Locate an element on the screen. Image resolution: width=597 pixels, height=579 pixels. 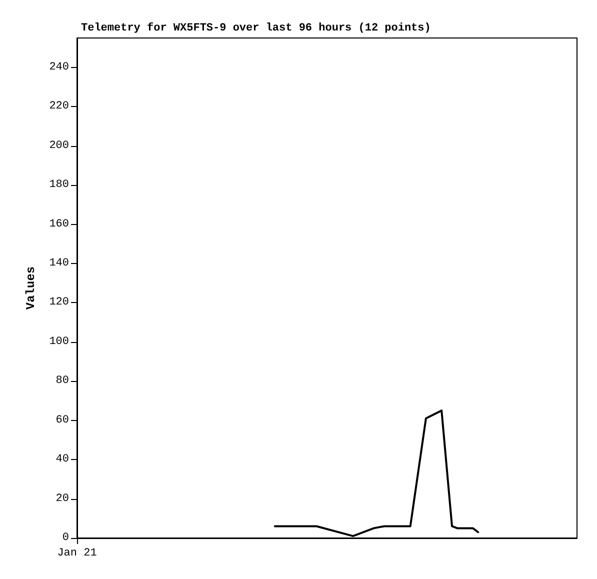
y-tick-label: 40 is located at coordinates (62, 460).